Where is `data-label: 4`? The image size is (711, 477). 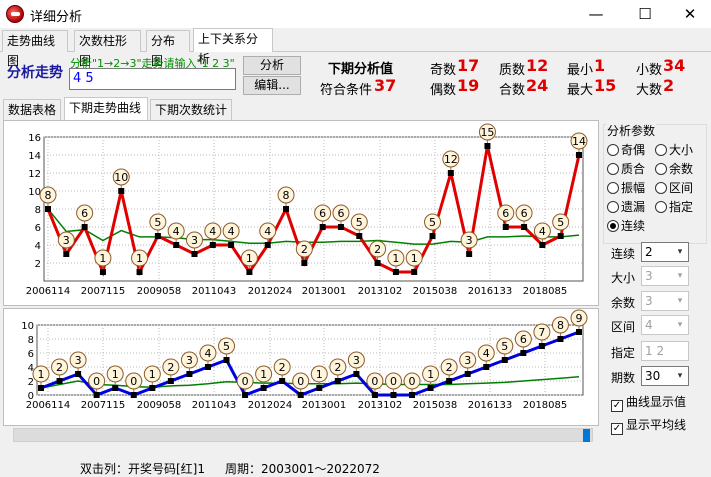 data-label: 4 is located at coordinates (486, 353).